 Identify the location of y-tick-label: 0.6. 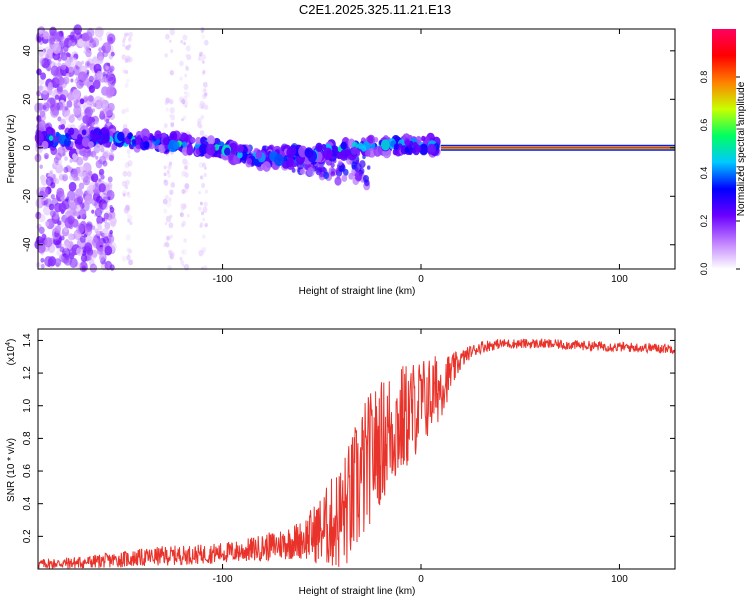
(27, 471).